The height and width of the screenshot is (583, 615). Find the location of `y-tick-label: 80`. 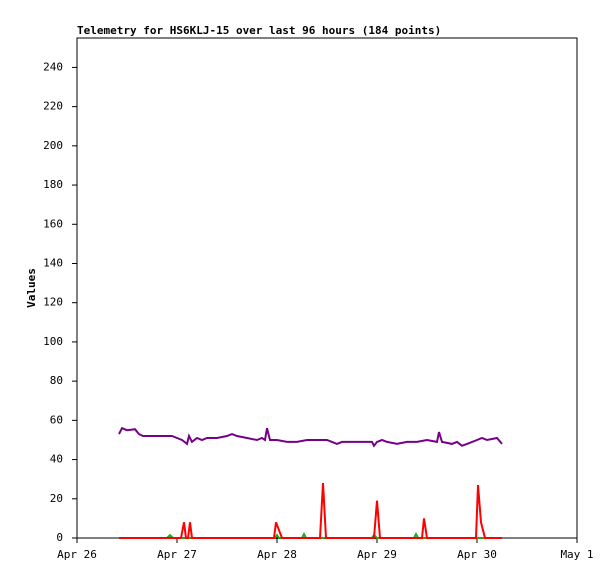

y-tick-label: 80 is located at coordinates (56, 380).